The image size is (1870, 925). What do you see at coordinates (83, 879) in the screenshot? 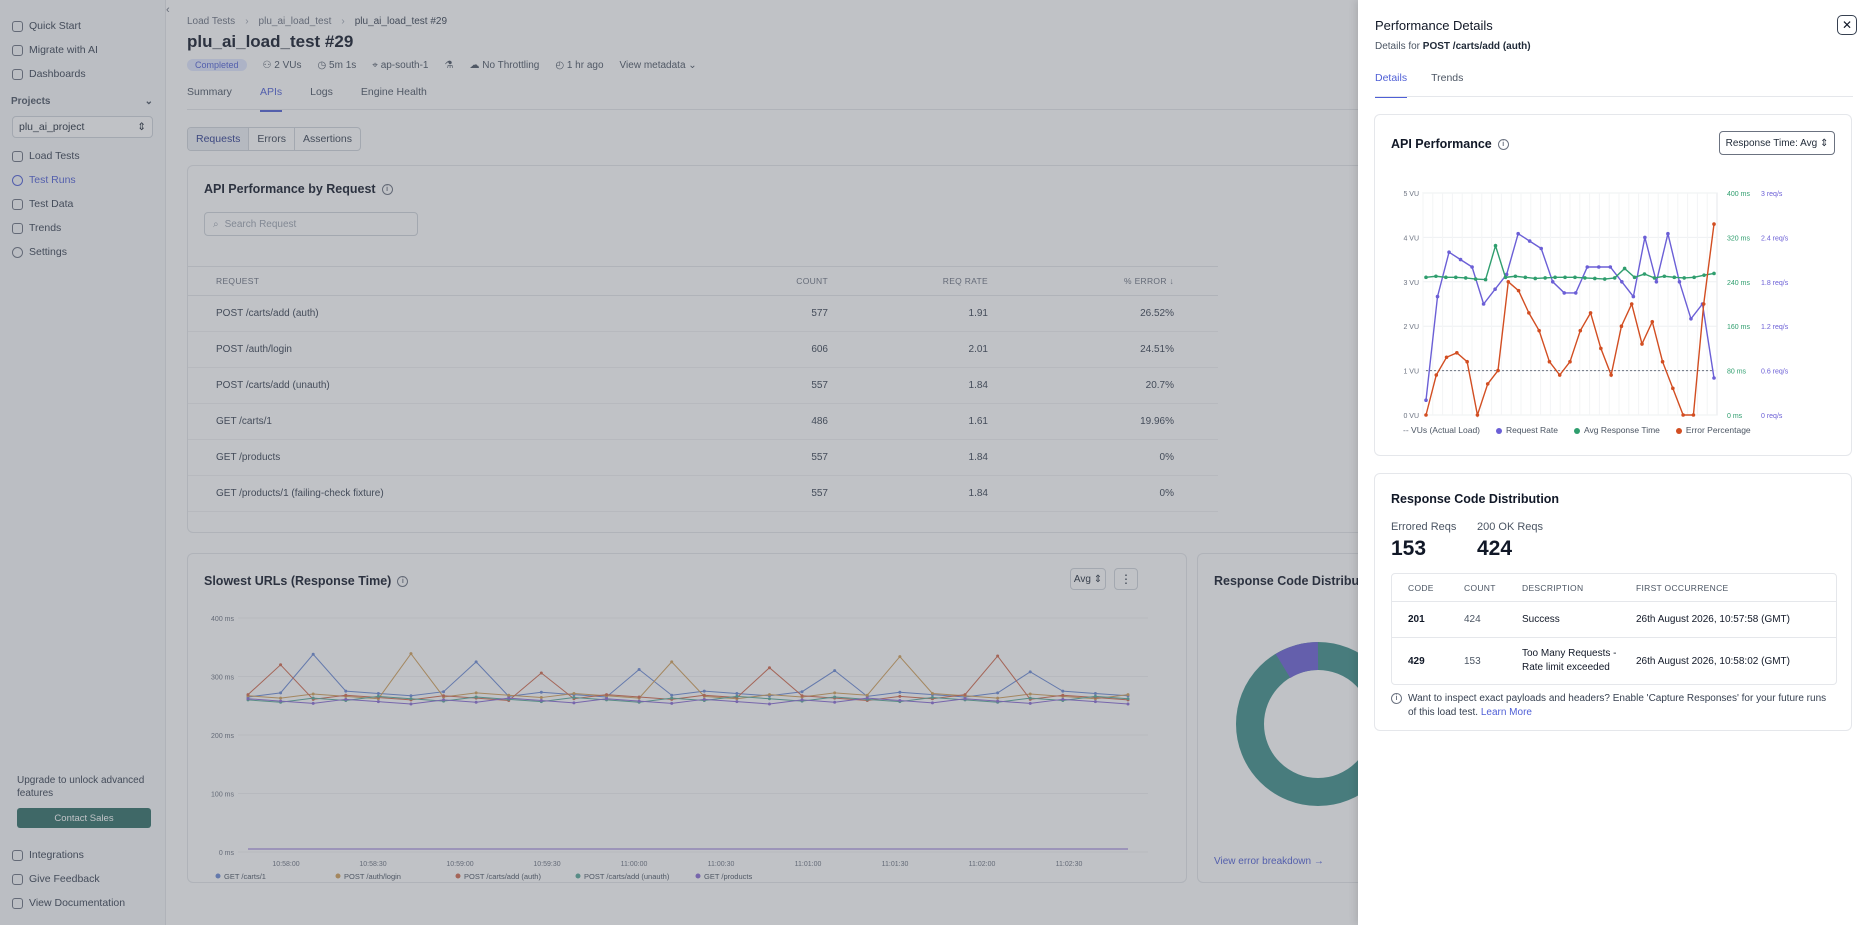
I see `sidebar-item-feedback: Give Feedback` at bounding box center [83, 879].